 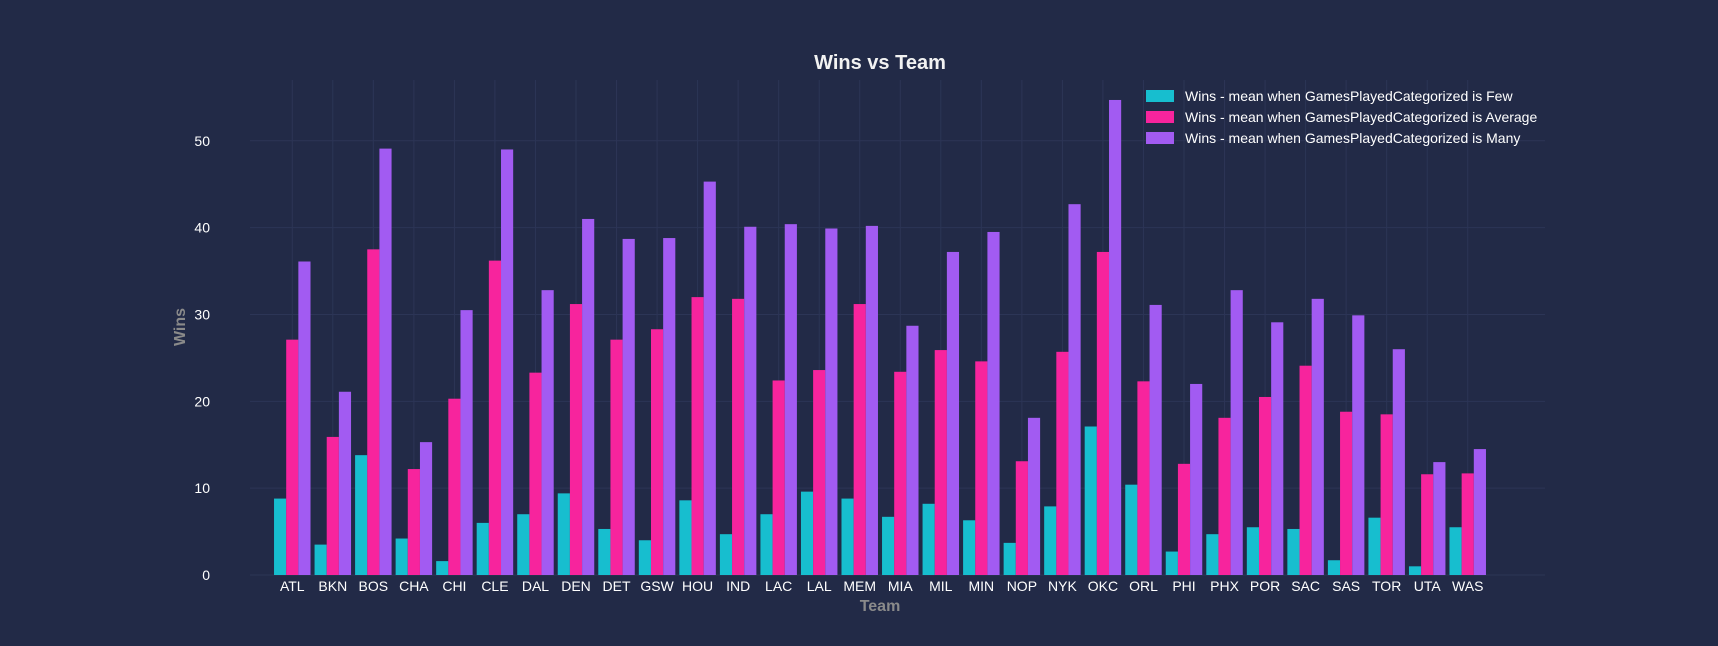 I want to click on x-tick-label: BOS, so click(x=374, y=586).